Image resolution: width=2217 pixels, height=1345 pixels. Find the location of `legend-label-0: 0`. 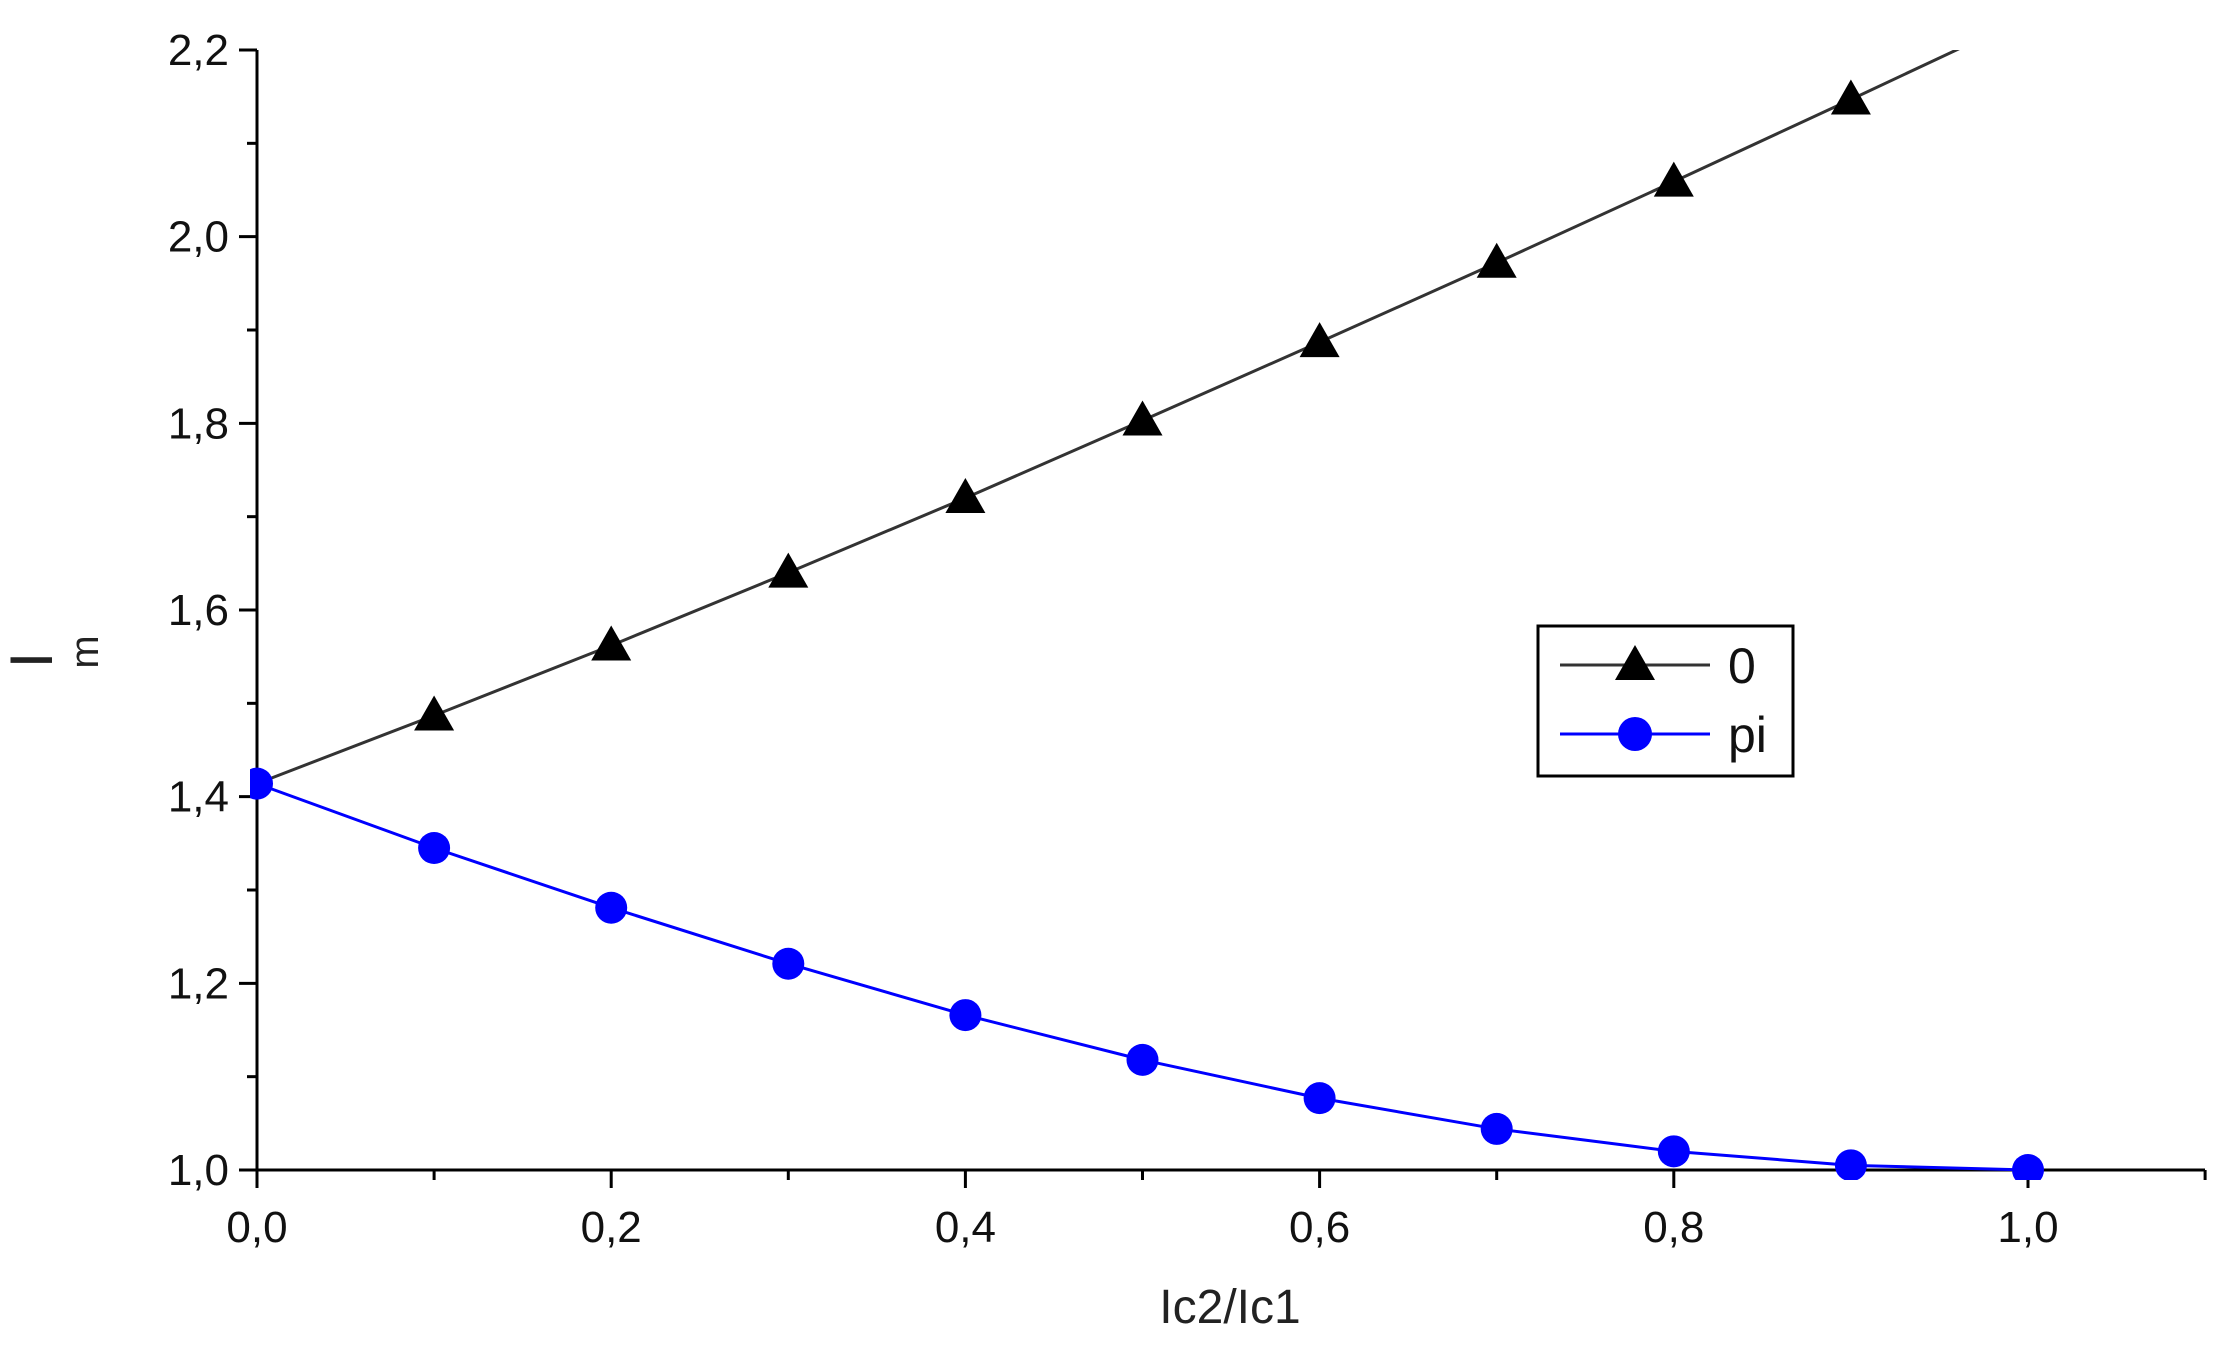

legend-label-0: 0 is located at coordinates (1742, 666).